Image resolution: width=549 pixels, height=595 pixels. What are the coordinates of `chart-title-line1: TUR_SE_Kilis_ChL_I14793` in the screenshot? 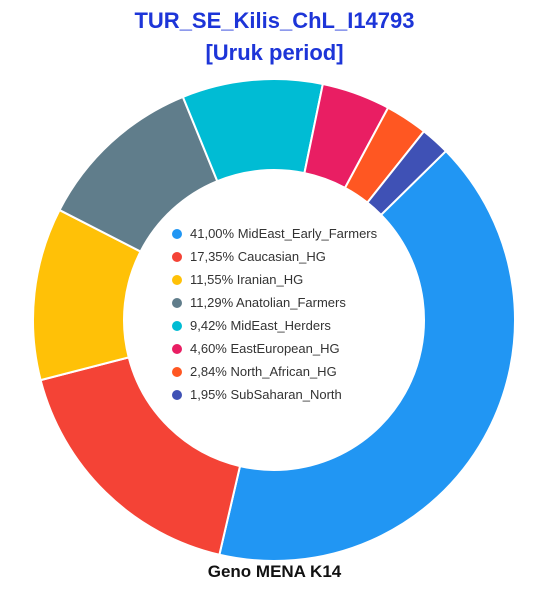 It's located at (274, 20).